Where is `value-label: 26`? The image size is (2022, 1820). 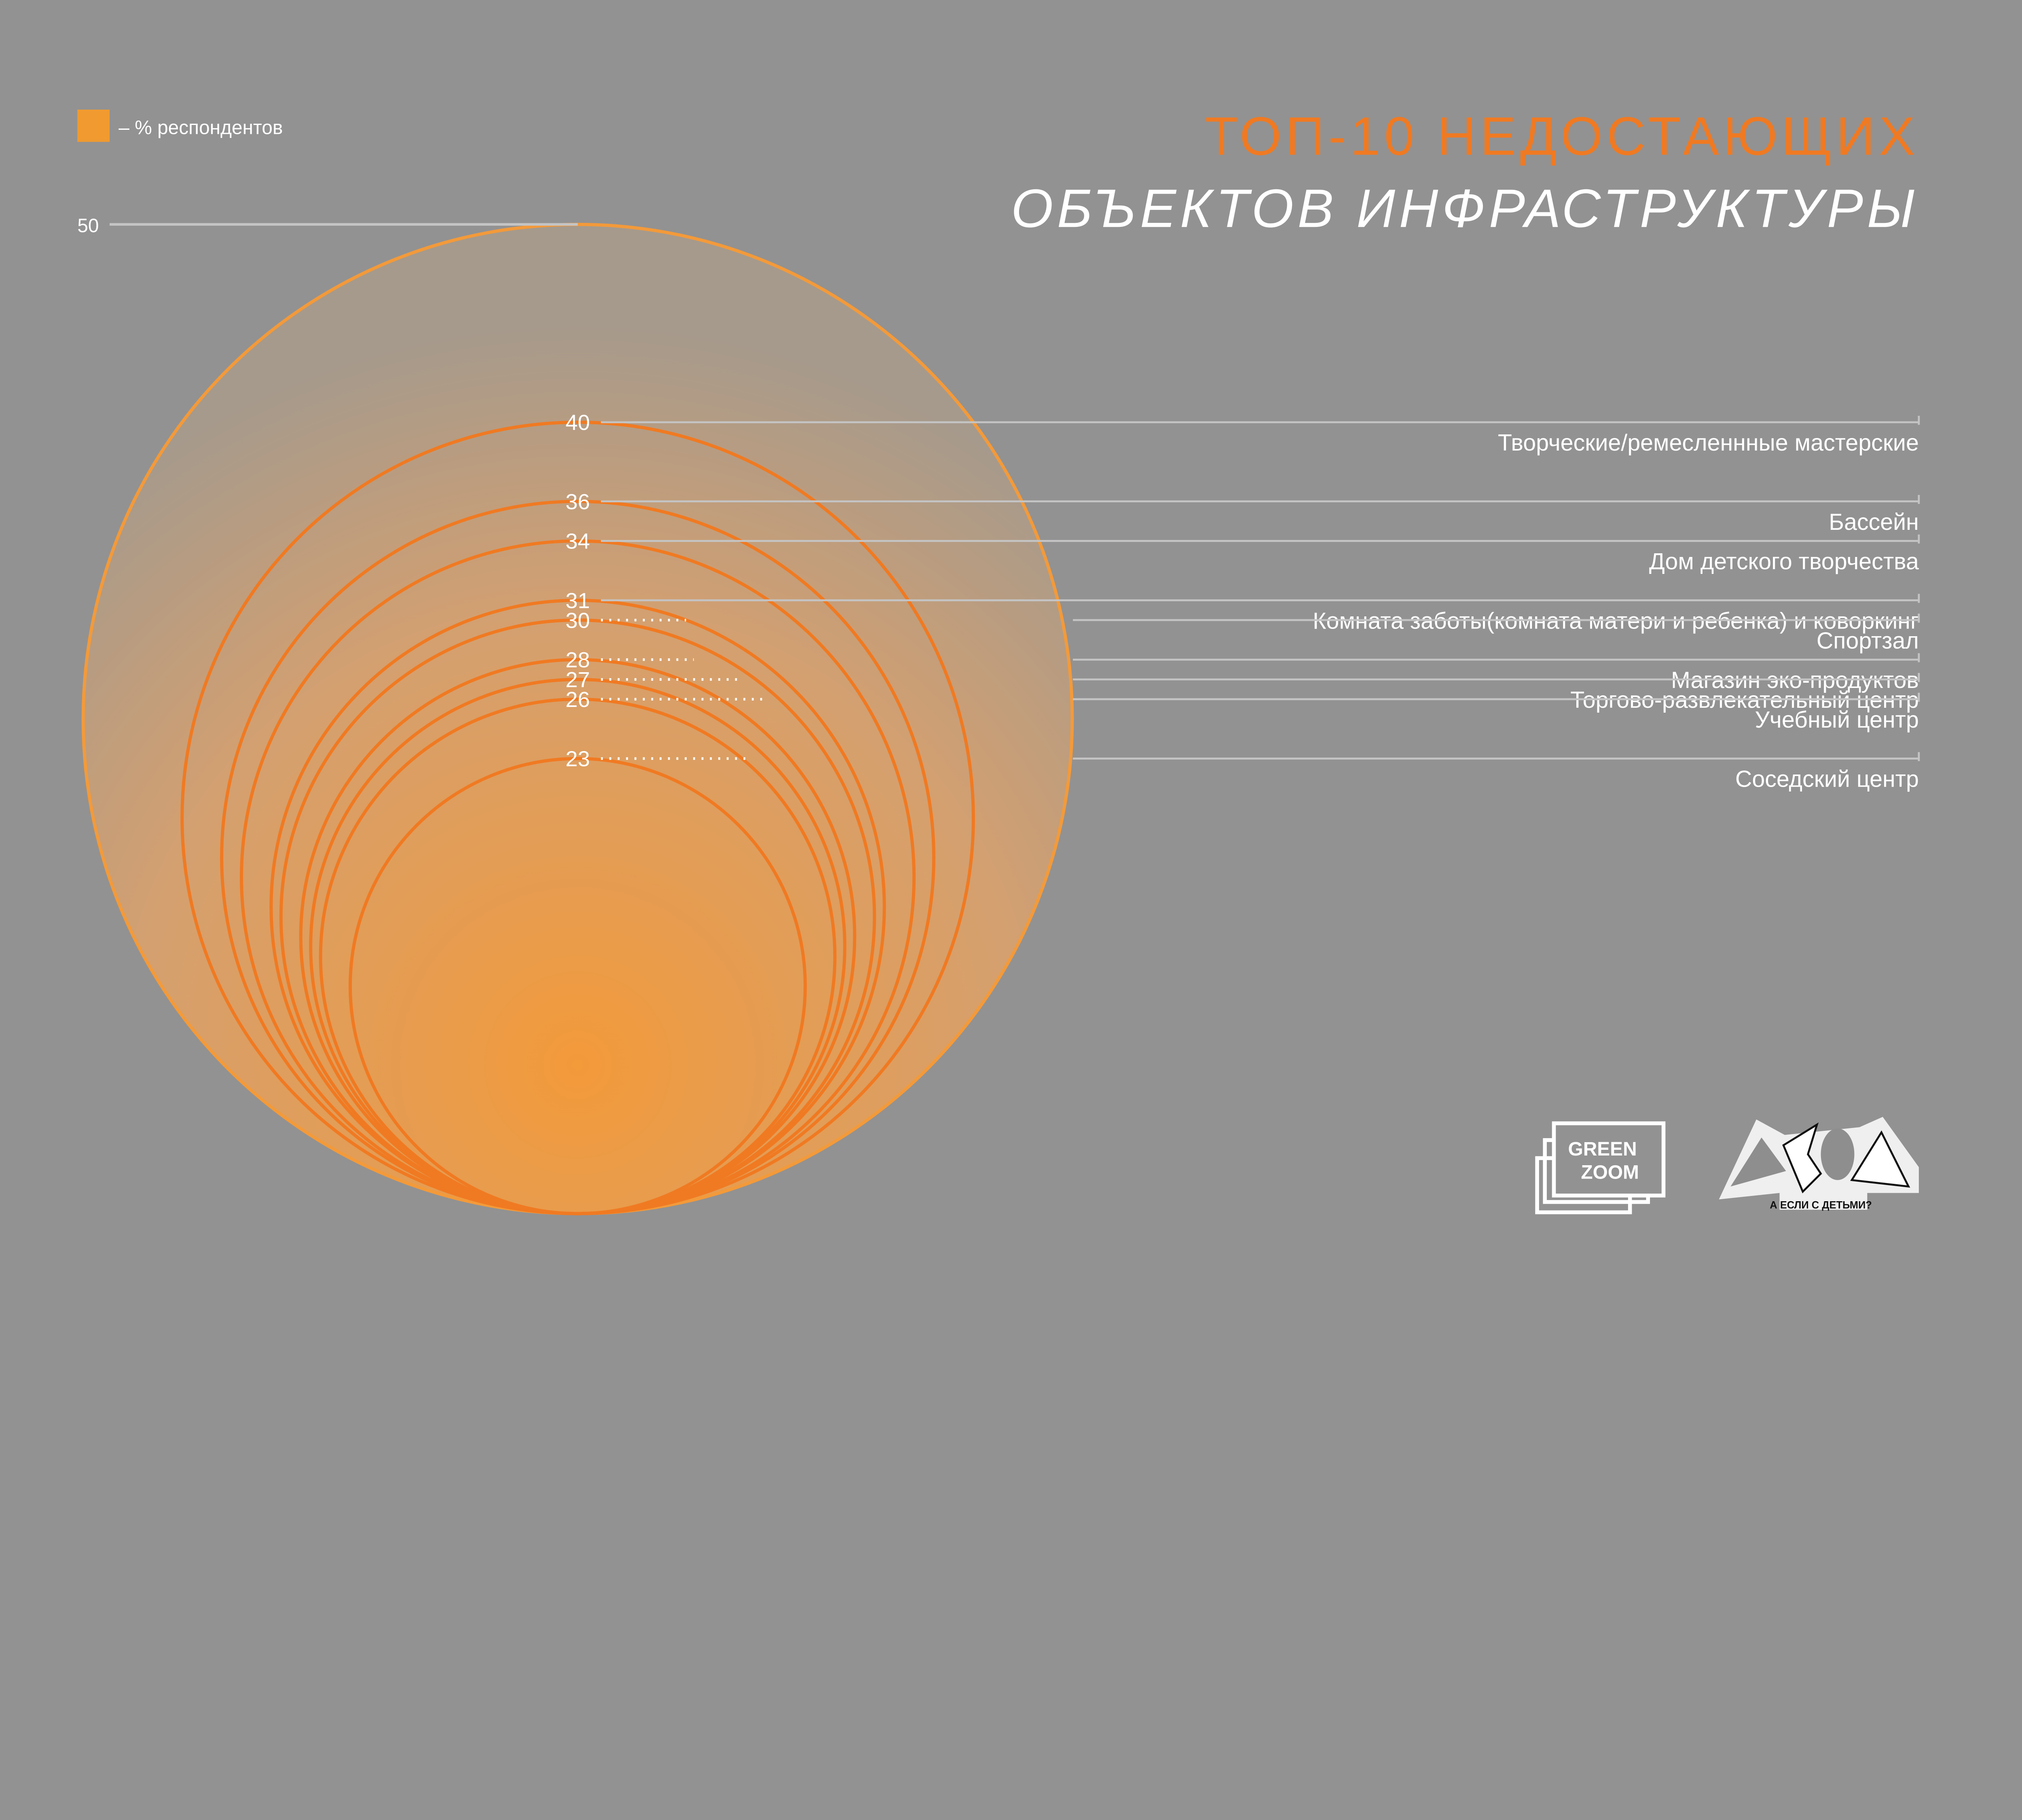
value-label: 26 is located at coordinates (577, 700).